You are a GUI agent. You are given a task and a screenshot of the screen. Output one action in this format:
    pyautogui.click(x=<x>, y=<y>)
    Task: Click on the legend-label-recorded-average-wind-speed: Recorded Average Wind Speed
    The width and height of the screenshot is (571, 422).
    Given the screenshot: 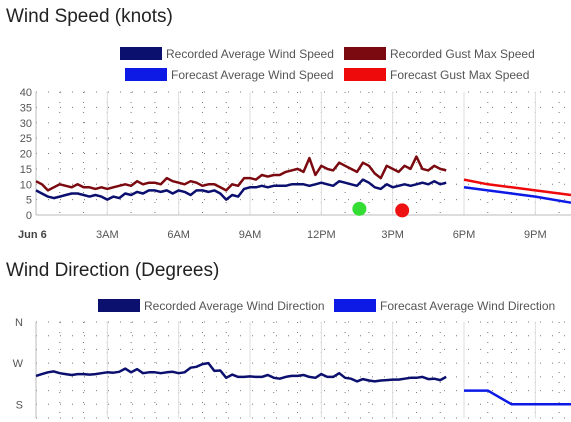 What is the action you would take?
    pyautogui.click(x=250, y=54)
    